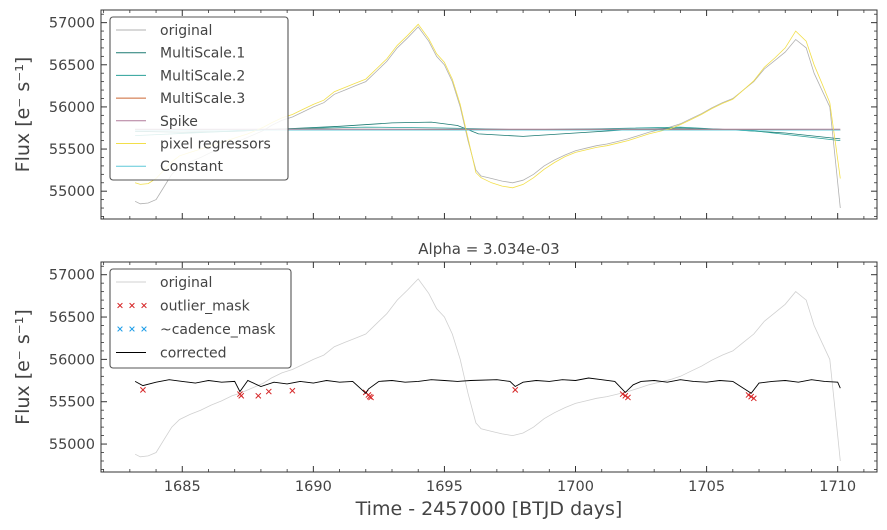 This screenshot has width=887, height=530. I want to click on chart-title: Alpha = 3.034e-03, so click(488, 249).